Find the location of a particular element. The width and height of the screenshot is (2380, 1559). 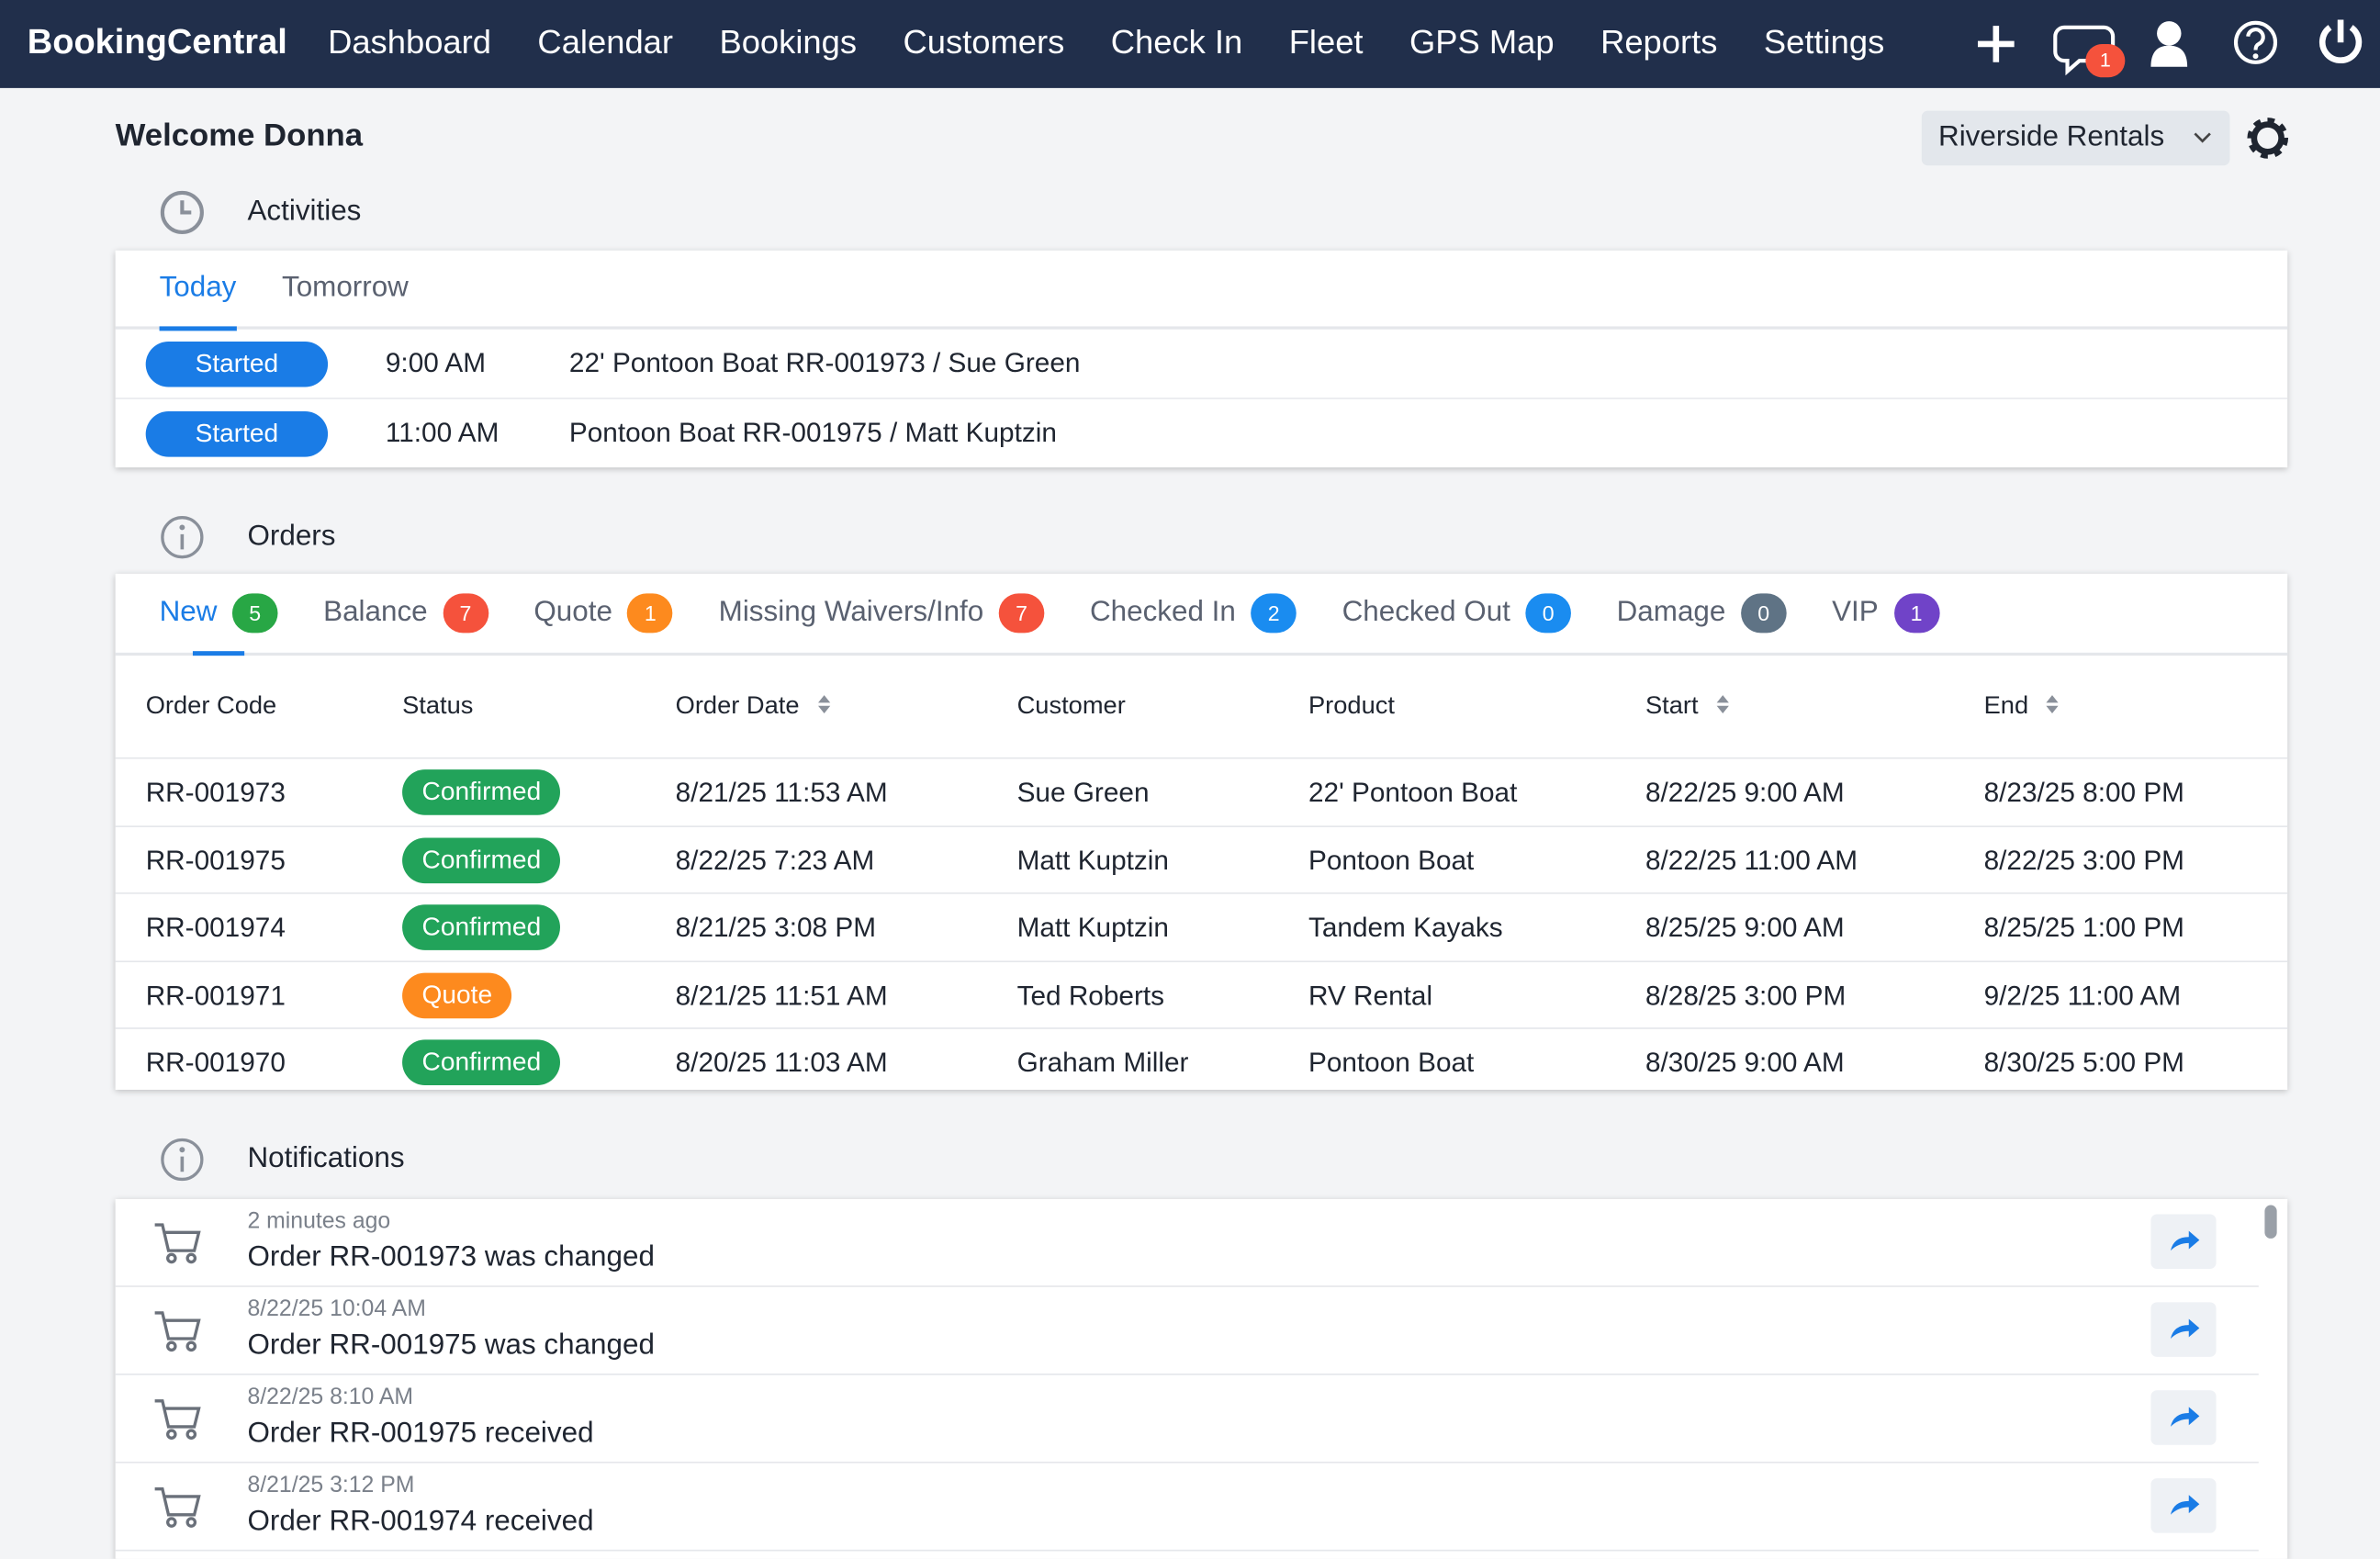

order-code: RR-001971 is located at coordinates (215, 995).